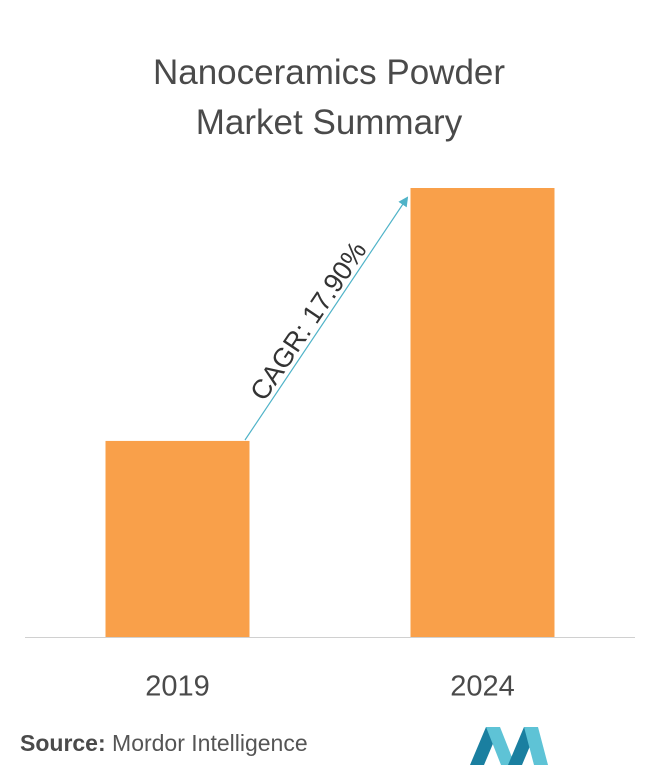 This screenshot has width=658, height=780. What do you see at coordinates (308, 321) in the screenshot?
I see `cagr-annotation: CAGR: 17.90%` at bounding box center [308, 321].